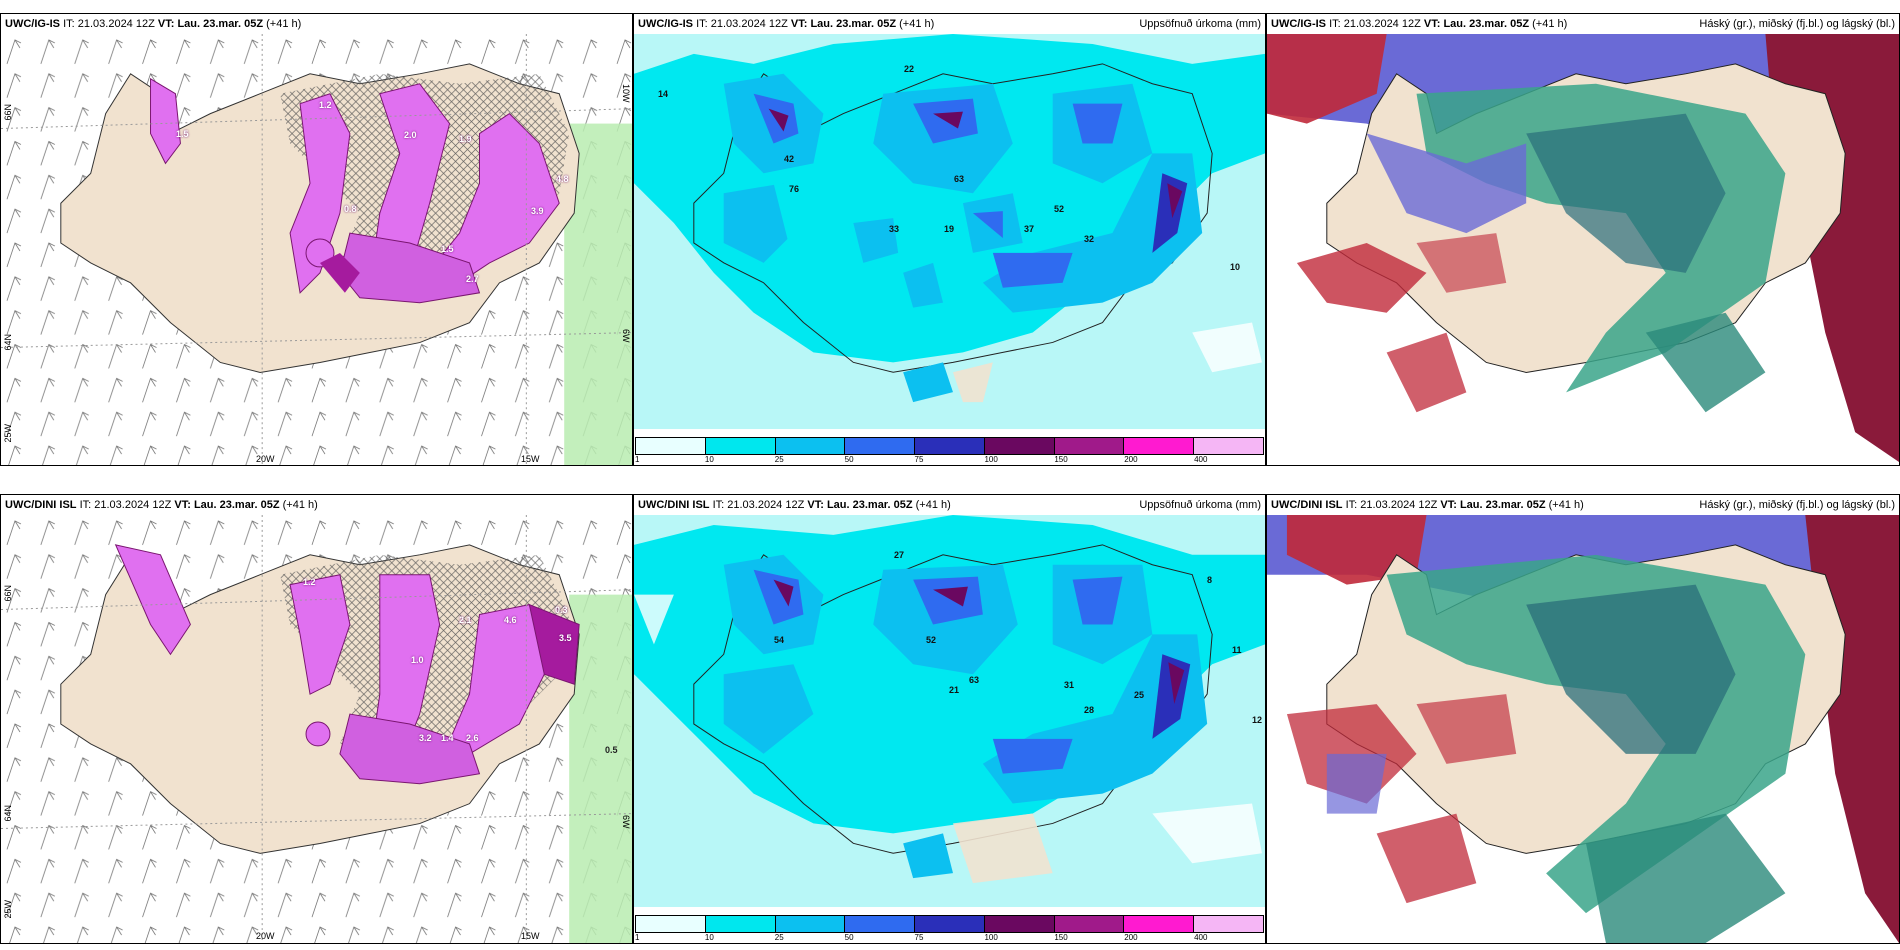 This screenshot has width=1900, height=950. What do you see at coordinates (1139, 695) in the screenshot?
I see `precip-value: 25` at bounding box center [1139, 695].